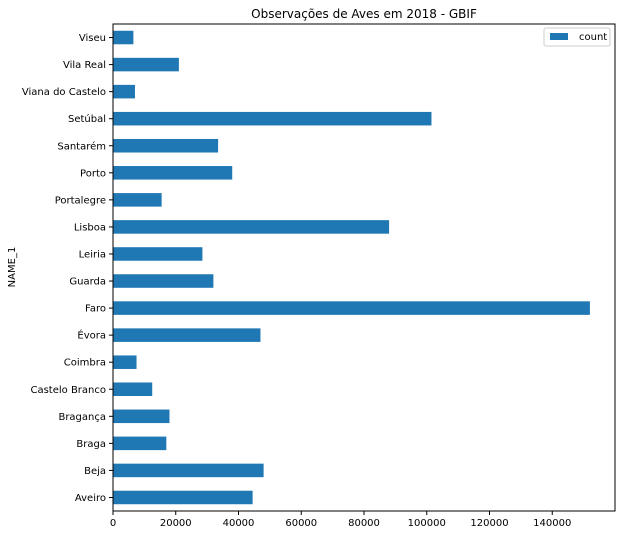 The image size is (622, 540). I want to click on y-tick-label-evora: Évora, so click(91, 335).